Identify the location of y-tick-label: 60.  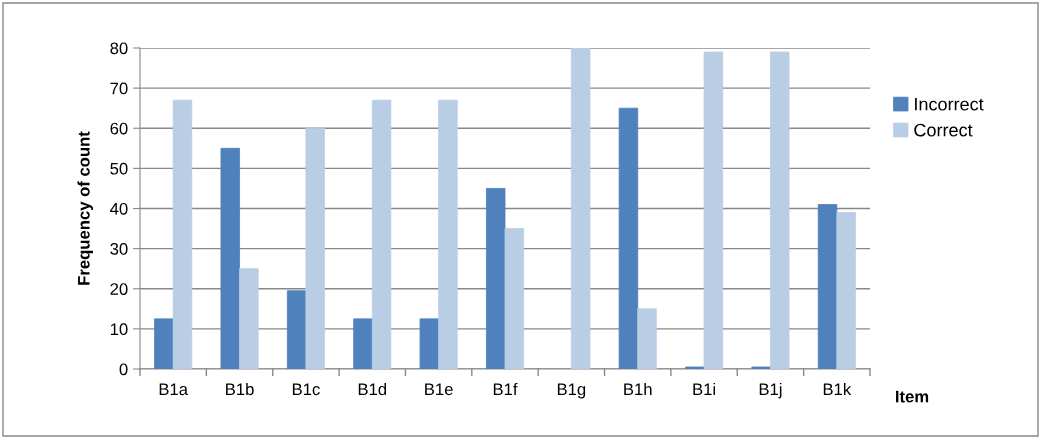
(119, 128).